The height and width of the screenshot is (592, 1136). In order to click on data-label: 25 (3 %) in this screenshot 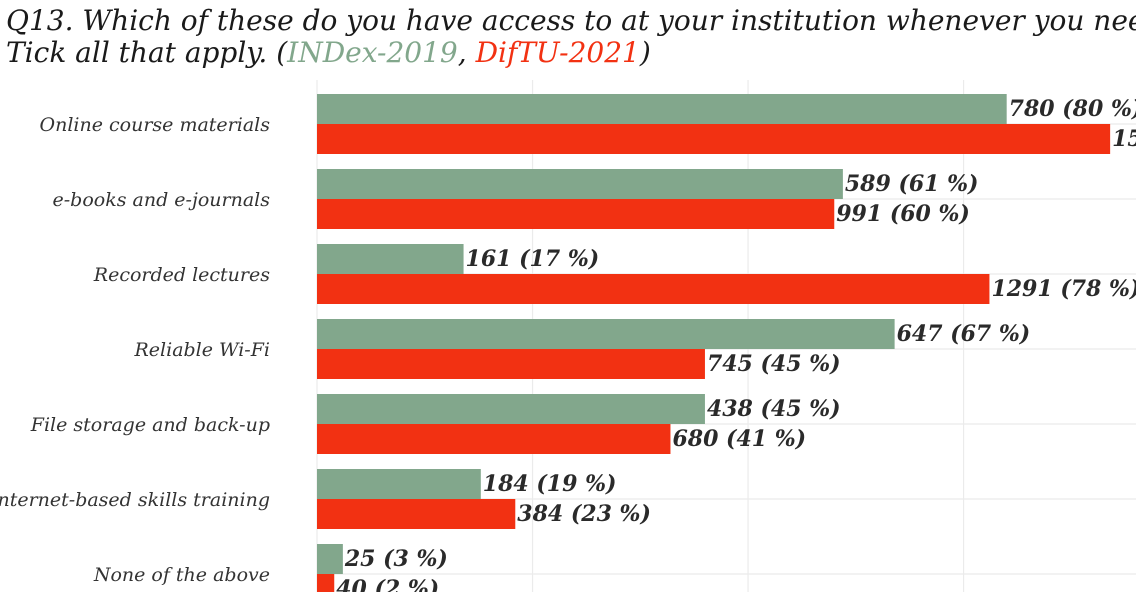, I will do `click(396, 559)`.